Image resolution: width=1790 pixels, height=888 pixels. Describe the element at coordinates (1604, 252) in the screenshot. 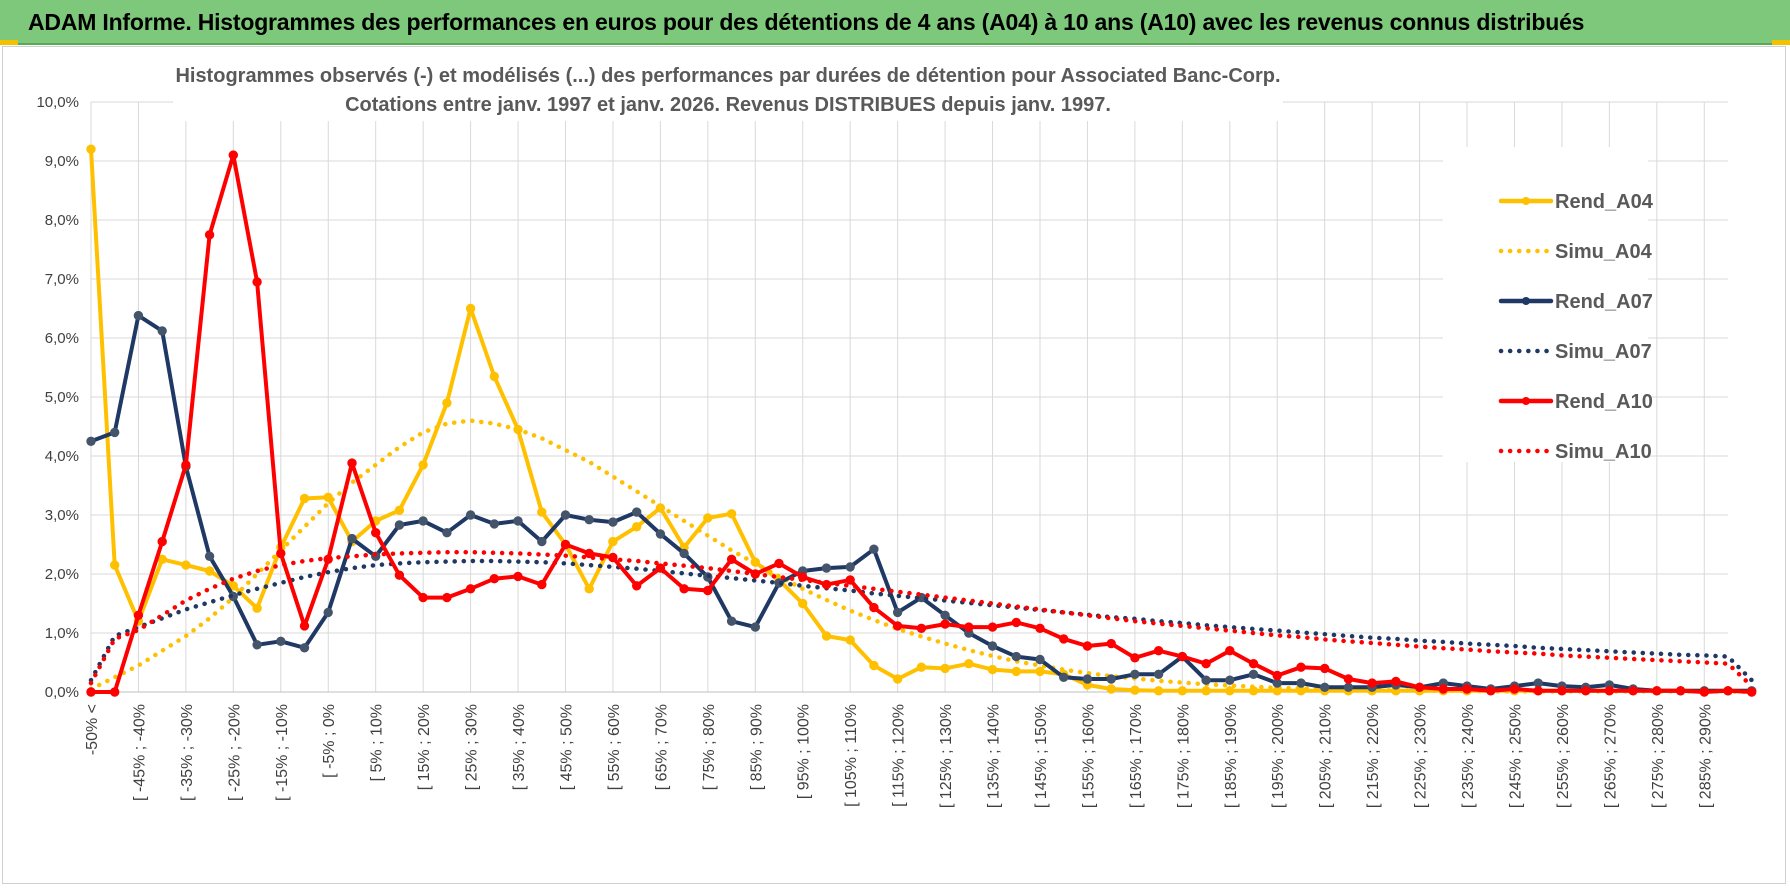

I see `legend-label: Simu_A04` at that location.